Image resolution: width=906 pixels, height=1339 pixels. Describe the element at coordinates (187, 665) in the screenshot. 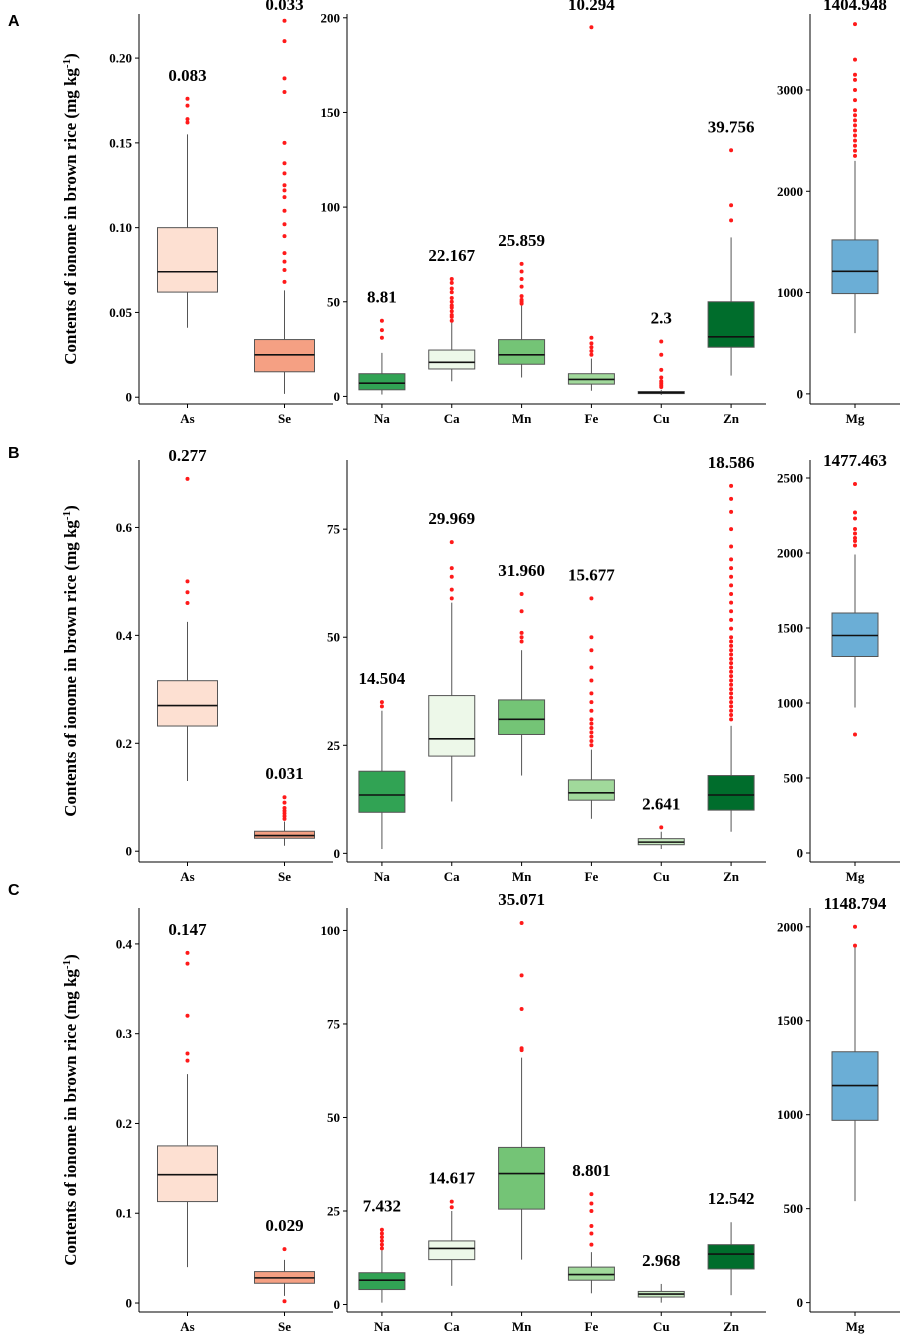

I see `box-as: 0.277 As` at that location.